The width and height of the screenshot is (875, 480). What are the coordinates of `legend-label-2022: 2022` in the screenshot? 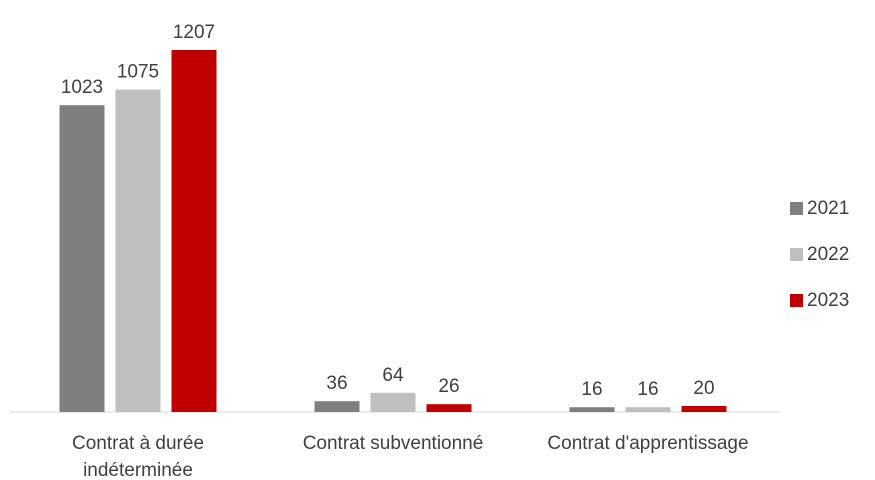 It's located at (828, 254).